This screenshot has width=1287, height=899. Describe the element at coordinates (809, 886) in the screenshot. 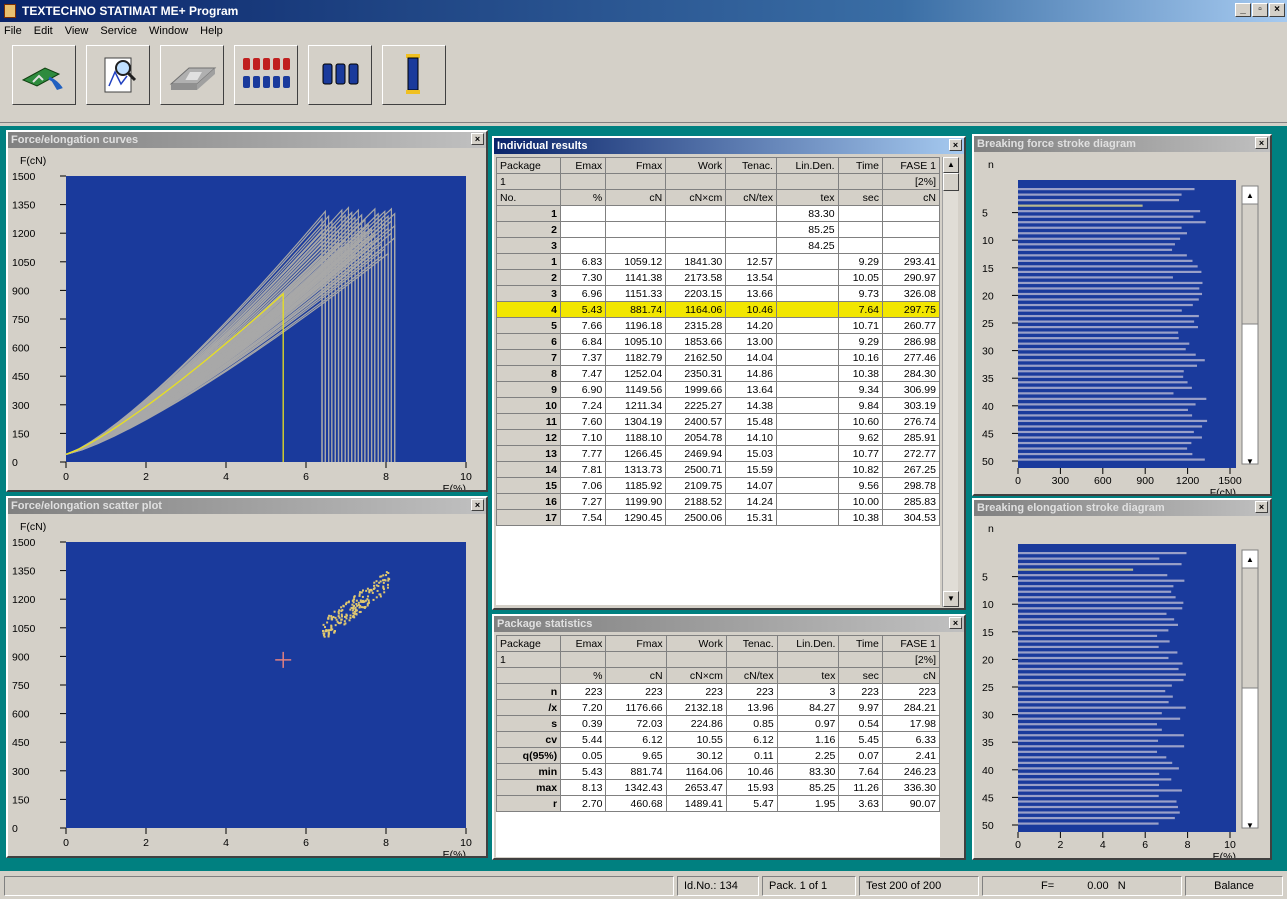

I see `status-pack: Pack. 1 of 1` at that location.